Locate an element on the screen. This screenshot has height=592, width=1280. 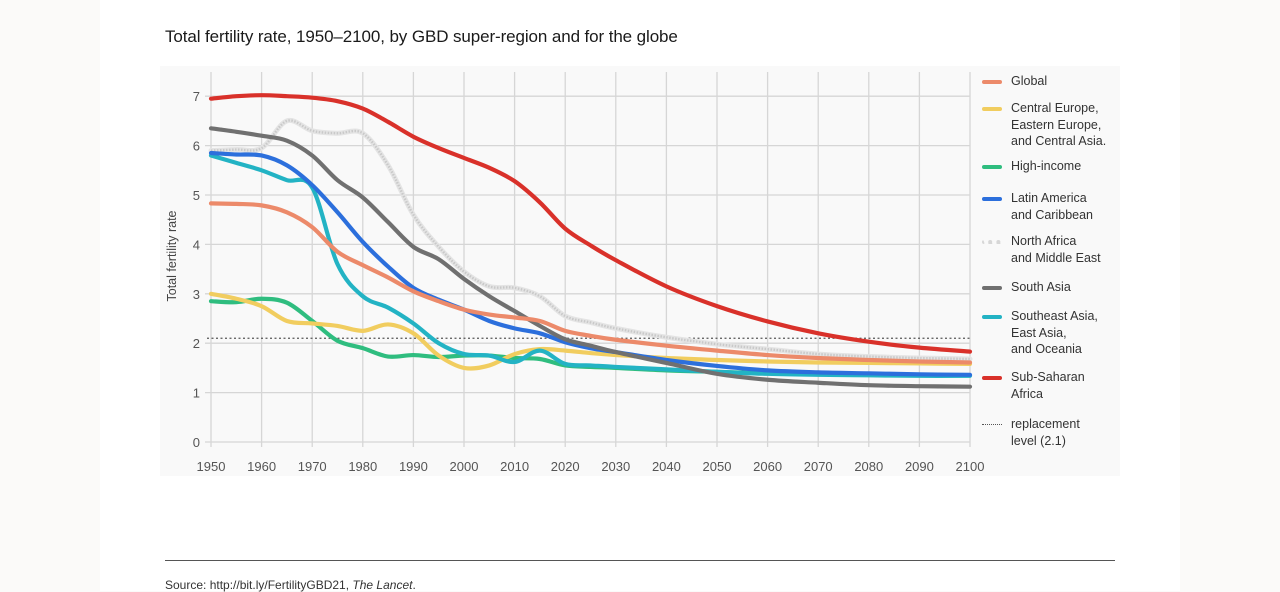
x-tick-label: 2090 is located at coordinates (919, 466).